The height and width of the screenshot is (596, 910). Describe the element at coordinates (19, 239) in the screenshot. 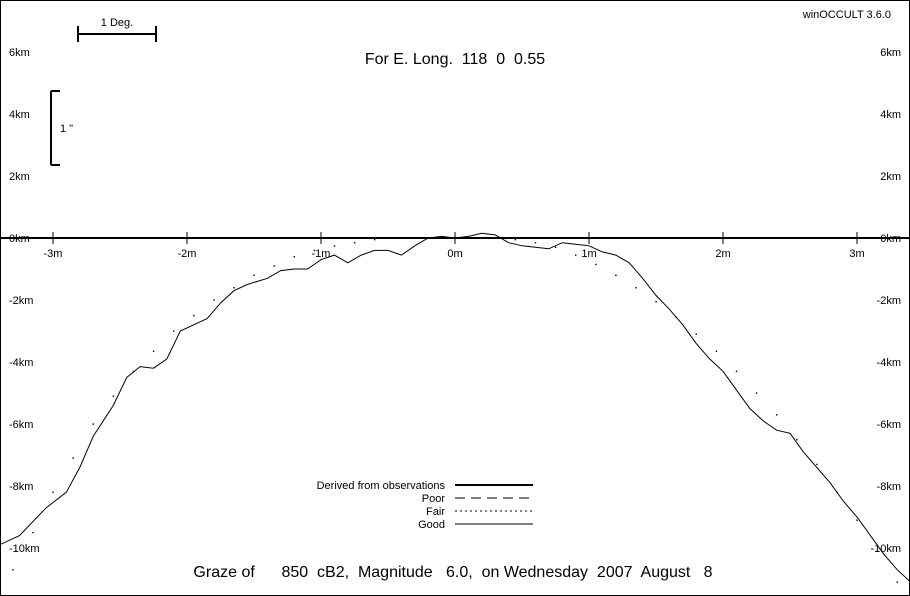

I see `y-tick-label-left: 0km` at that location.